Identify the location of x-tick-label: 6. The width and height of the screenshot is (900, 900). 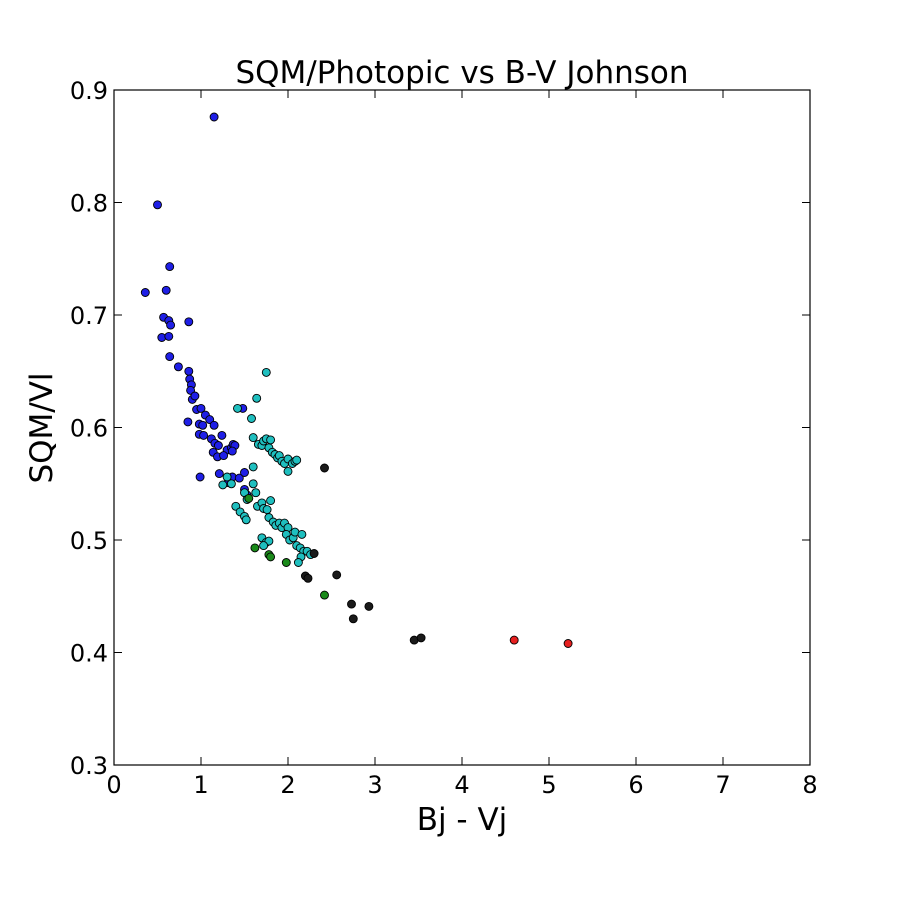
(635, 785).